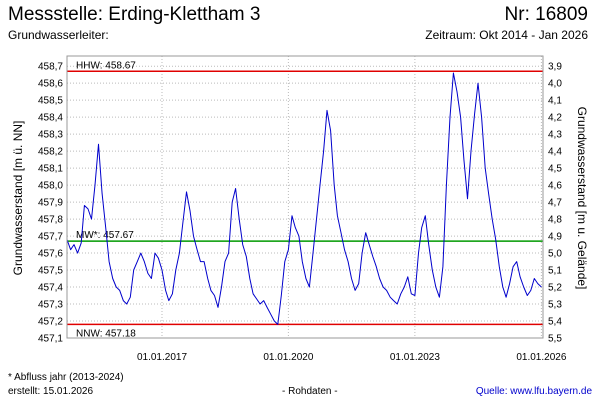 This screenshot has height=400, width=600. Describe the element at coordinates (58, 35) in the screenshot. I see `aquifer-label: Grundwasserleiter:` at that location.